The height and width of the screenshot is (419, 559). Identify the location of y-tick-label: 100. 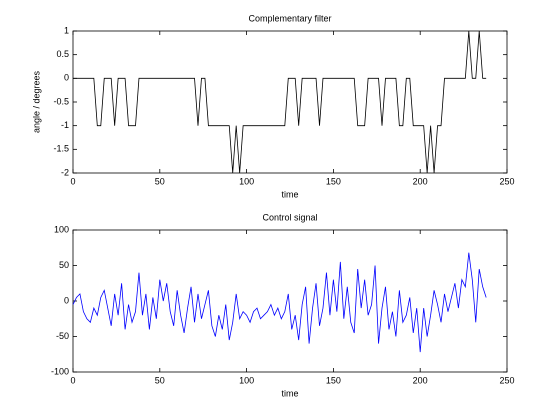
(61, 229).